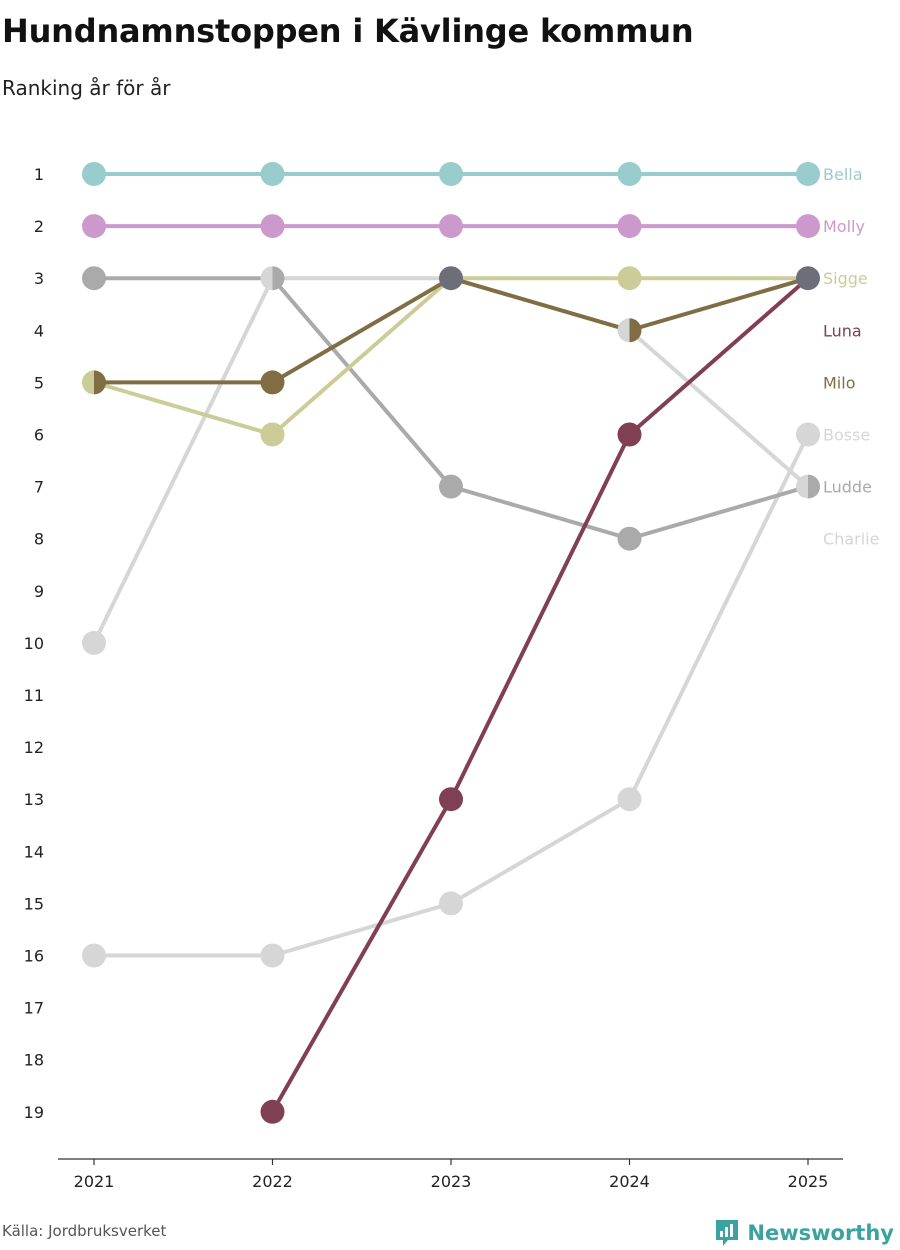 Image resolution: width=900 pixels, height=1250 pixels. Describe the element at coordinates (808, 1181) in the screenshot. I see `x-tick-label: 2025` at that location.